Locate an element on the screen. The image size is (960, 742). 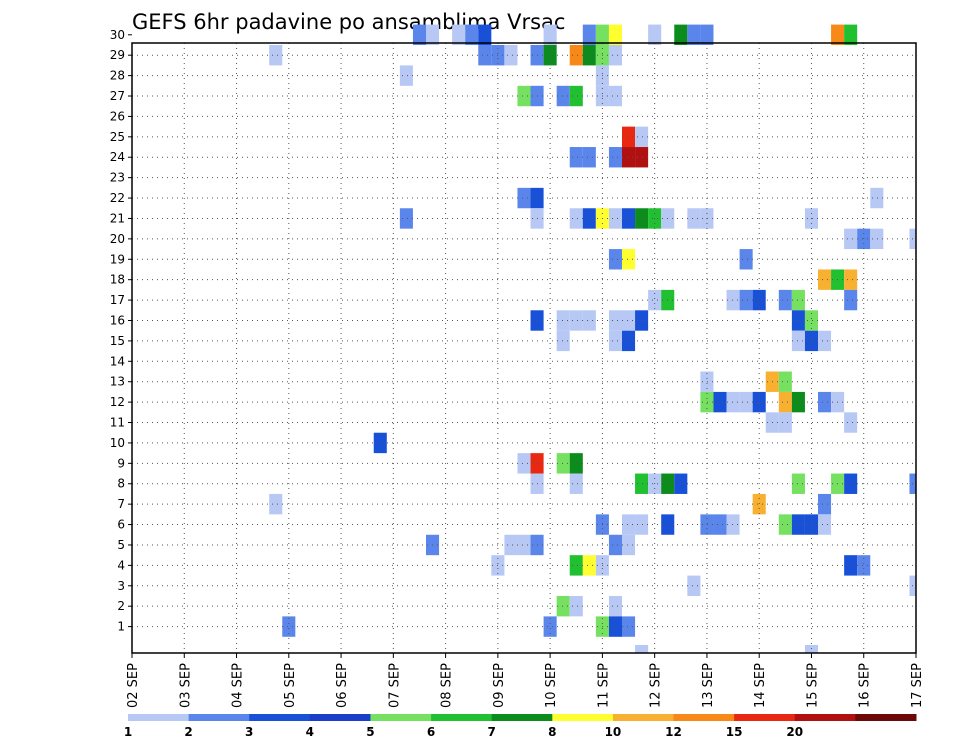
y-tick-label: 22 is located at coordinates (117, 198).